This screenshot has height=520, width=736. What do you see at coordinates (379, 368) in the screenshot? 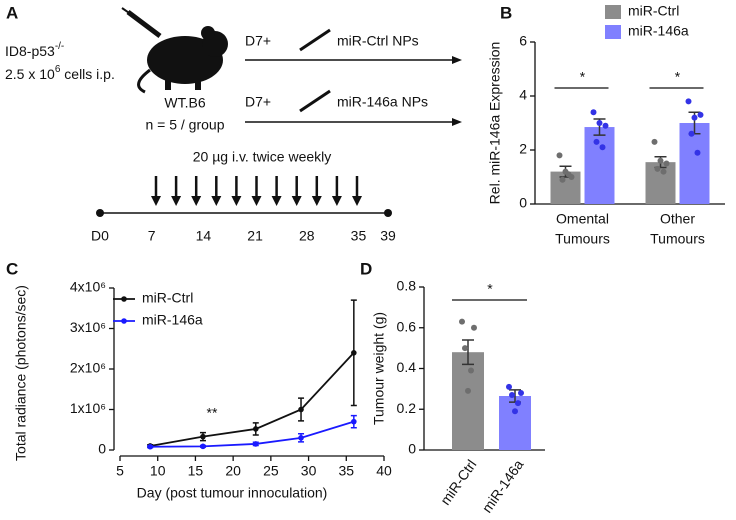
I see `y-axis-label: Tumour weight (g)` at bounding box center [379, 368].